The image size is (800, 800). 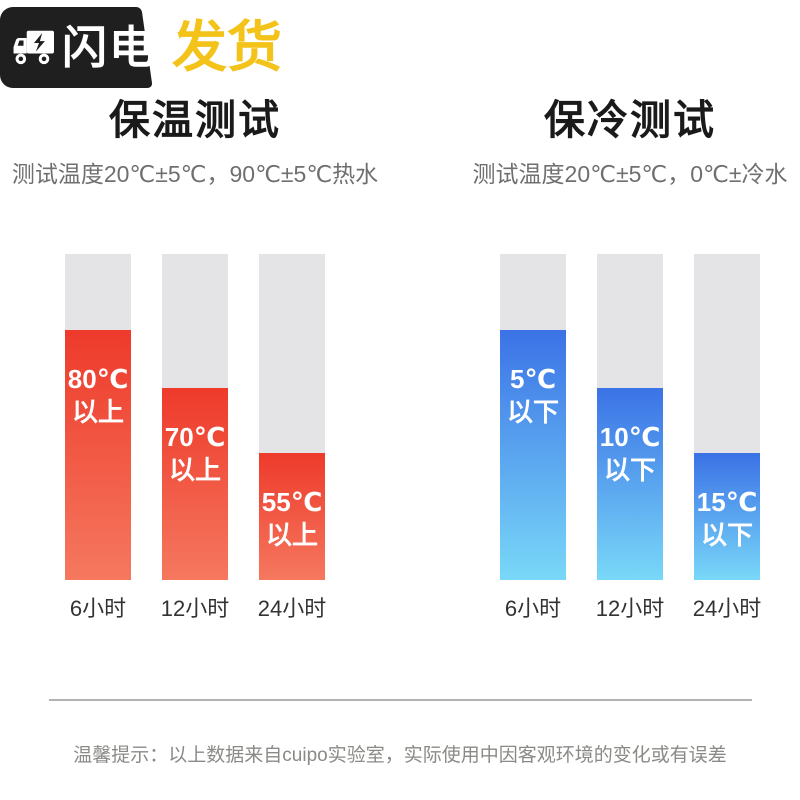 What do you see at coordinates (533, 455) in the screenshot?
I see `bar-fill-6h: 5℃ 以下` at bounding box center [533, 455].